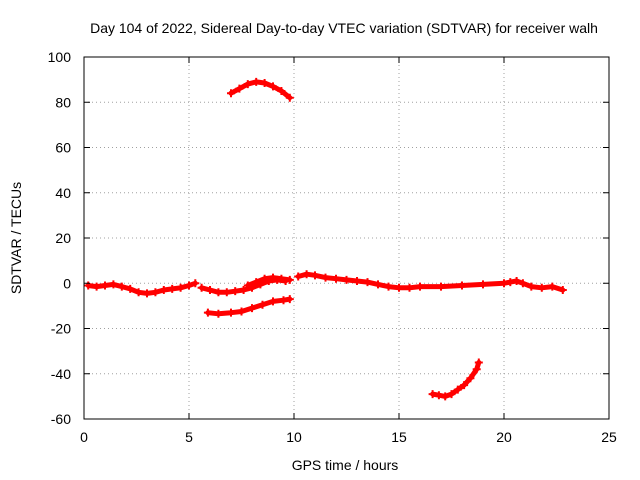  I want to click on y-tick-label: 40, so click(63, 193).